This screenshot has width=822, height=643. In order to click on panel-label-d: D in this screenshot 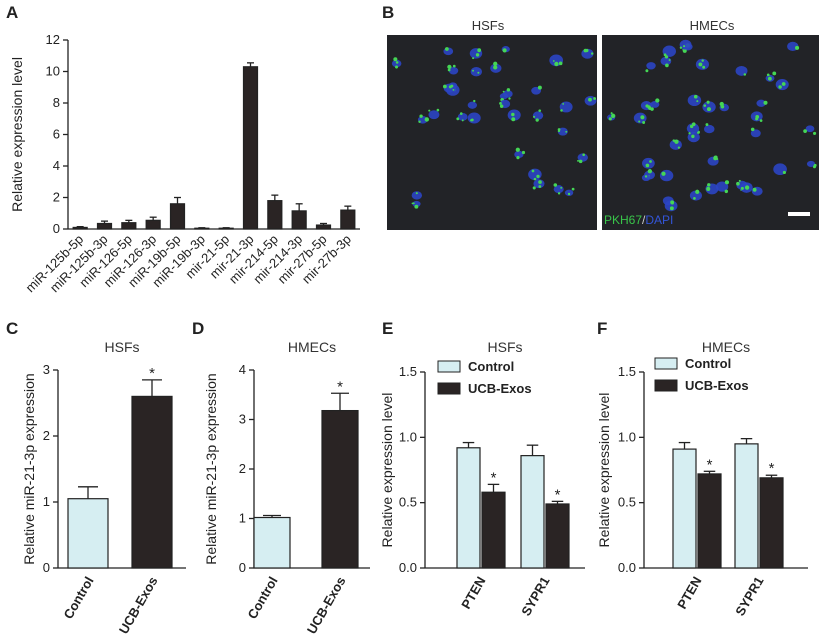, I will do `click(198, 328)`.